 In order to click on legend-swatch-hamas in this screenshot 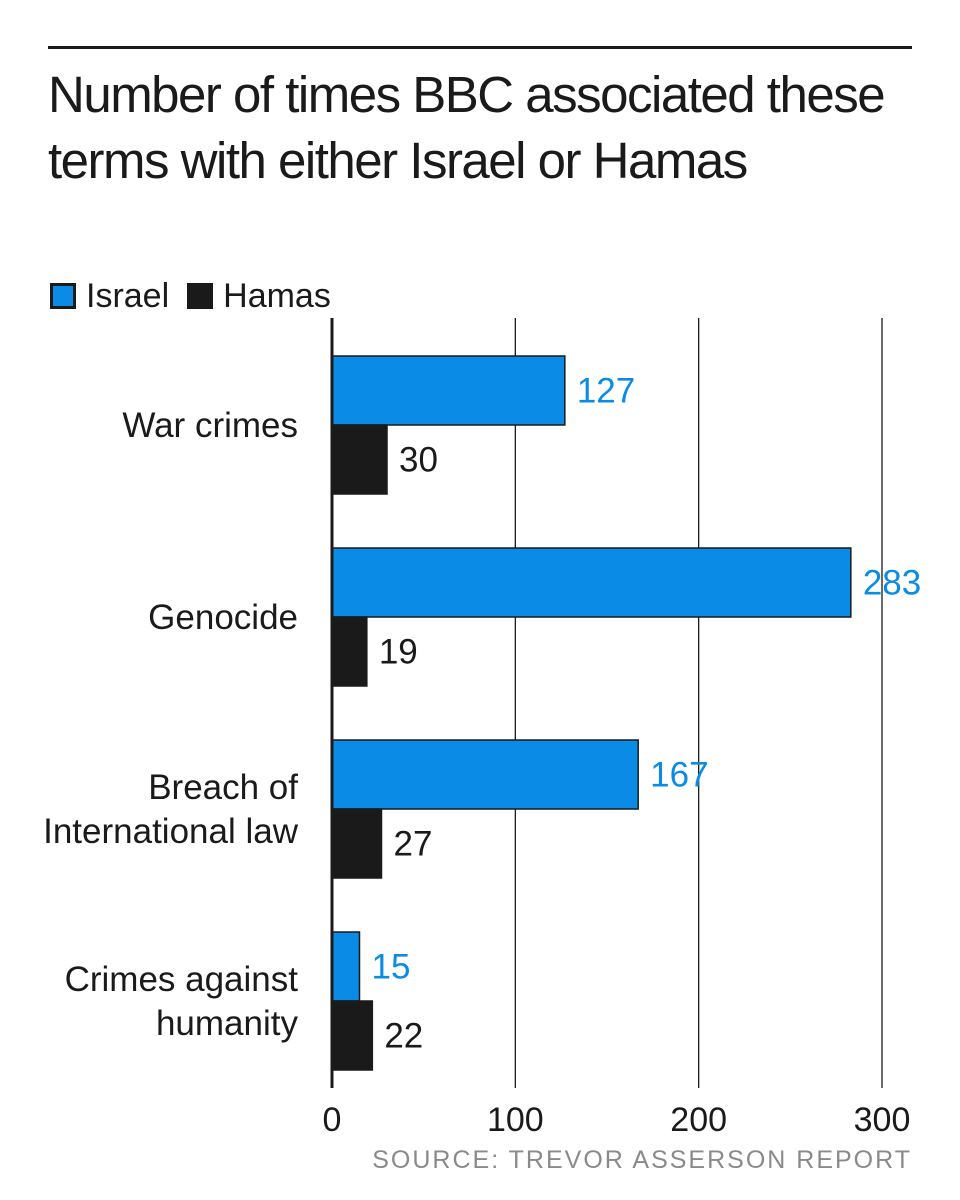, I will do `click(200, 296)`.